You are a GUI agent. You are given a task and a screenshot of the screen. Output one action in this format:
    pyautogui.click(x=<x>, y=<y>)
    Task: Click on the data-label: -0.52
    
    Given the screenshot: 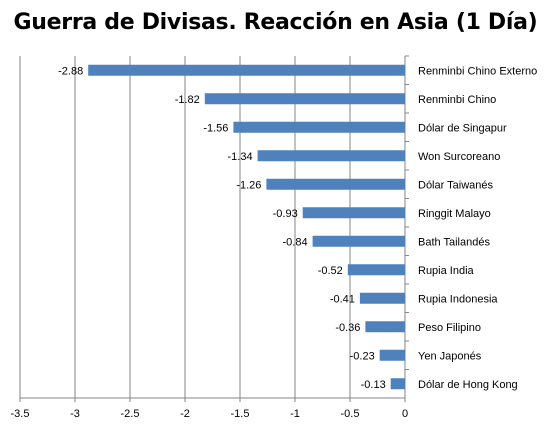 What is the action you would take?
    pyautogui.click(x=330, y=271)
    